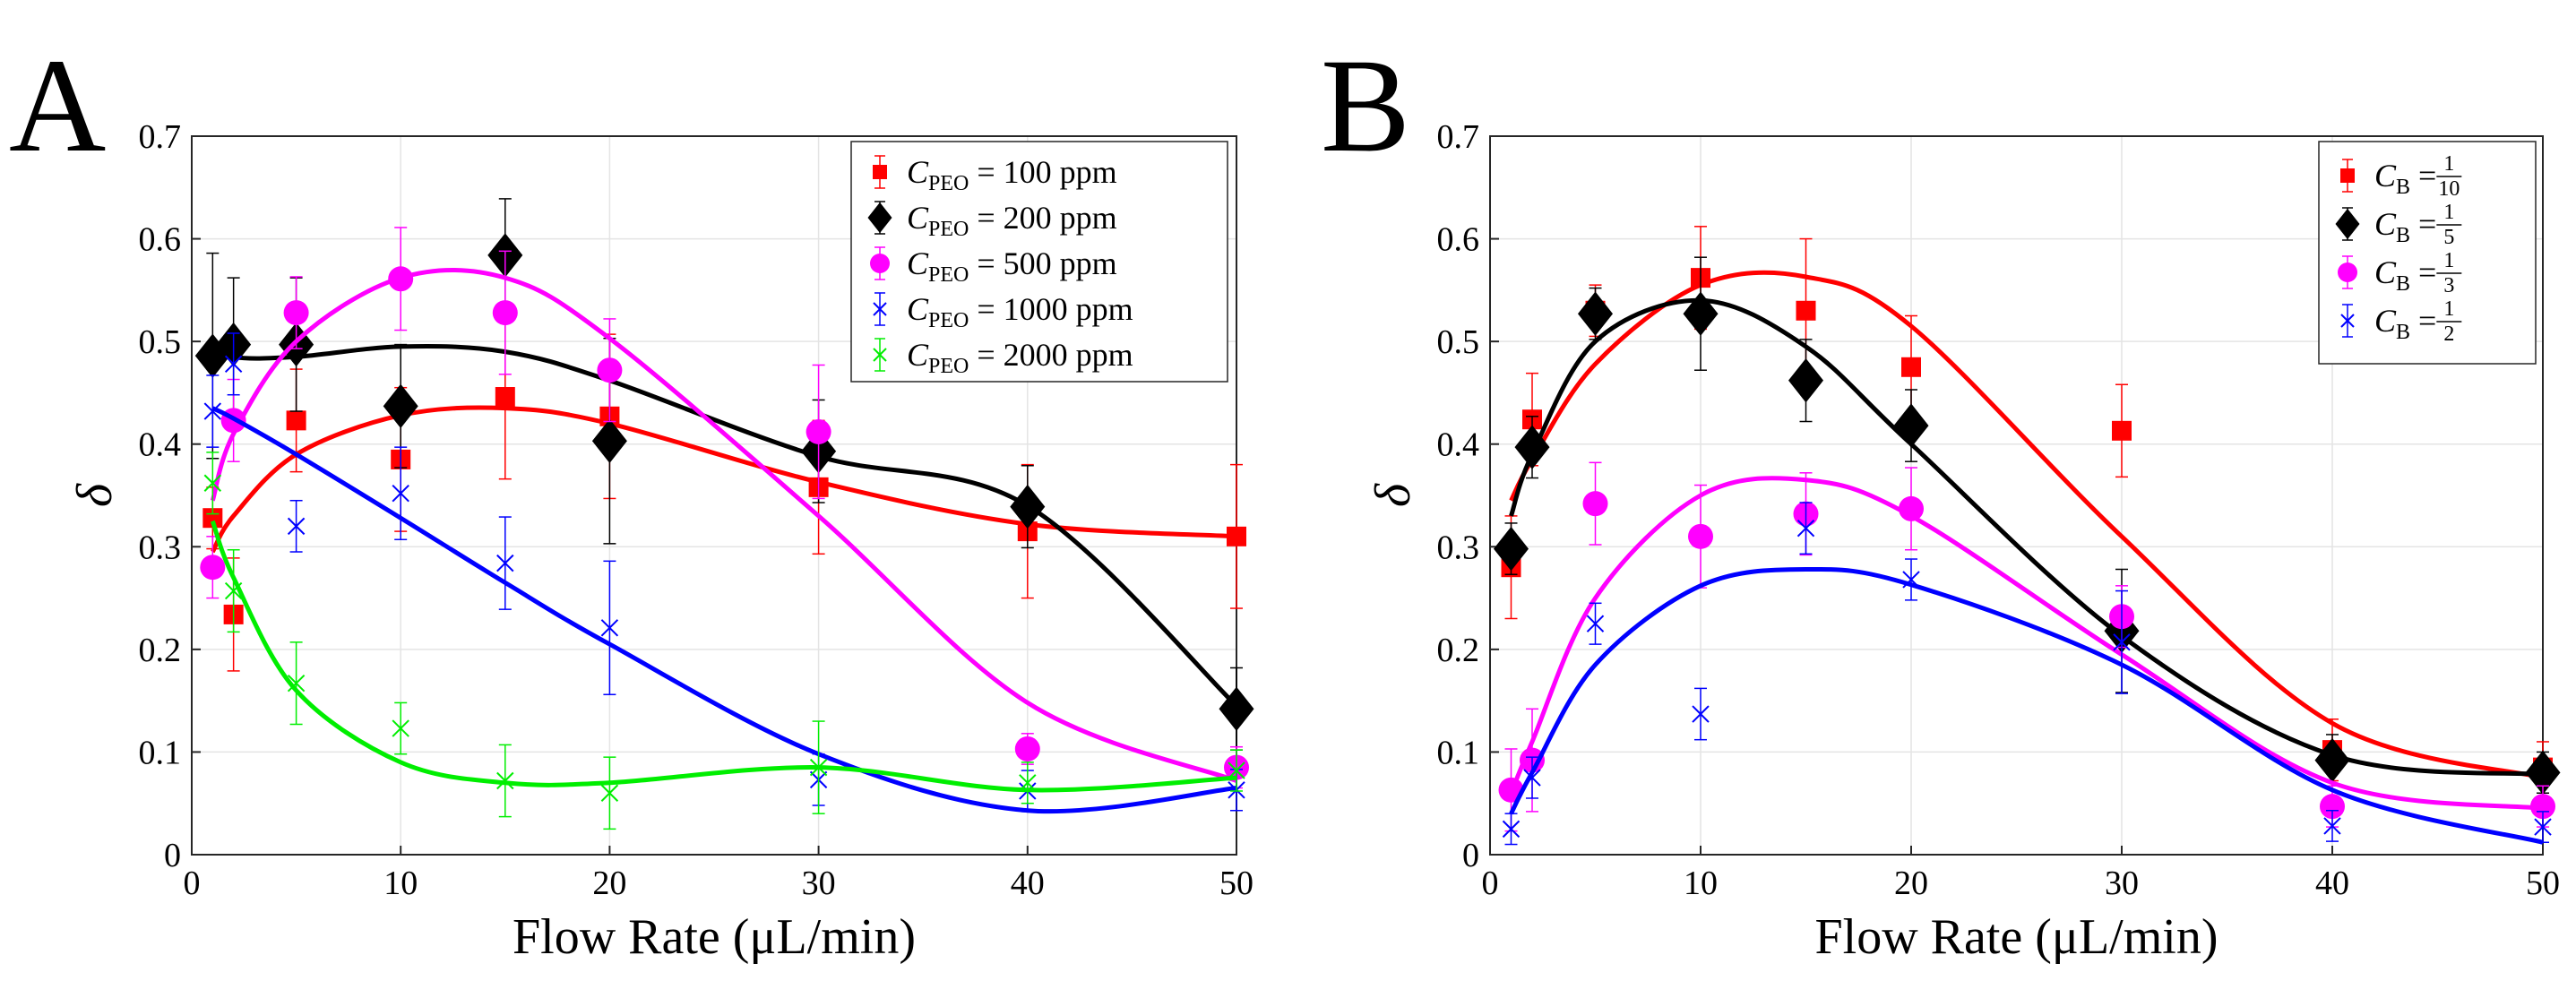 This screenshot has height=998, width=2576. I want to click on legend-label: CPEO = 2000 ppm, so click(1020, 357).